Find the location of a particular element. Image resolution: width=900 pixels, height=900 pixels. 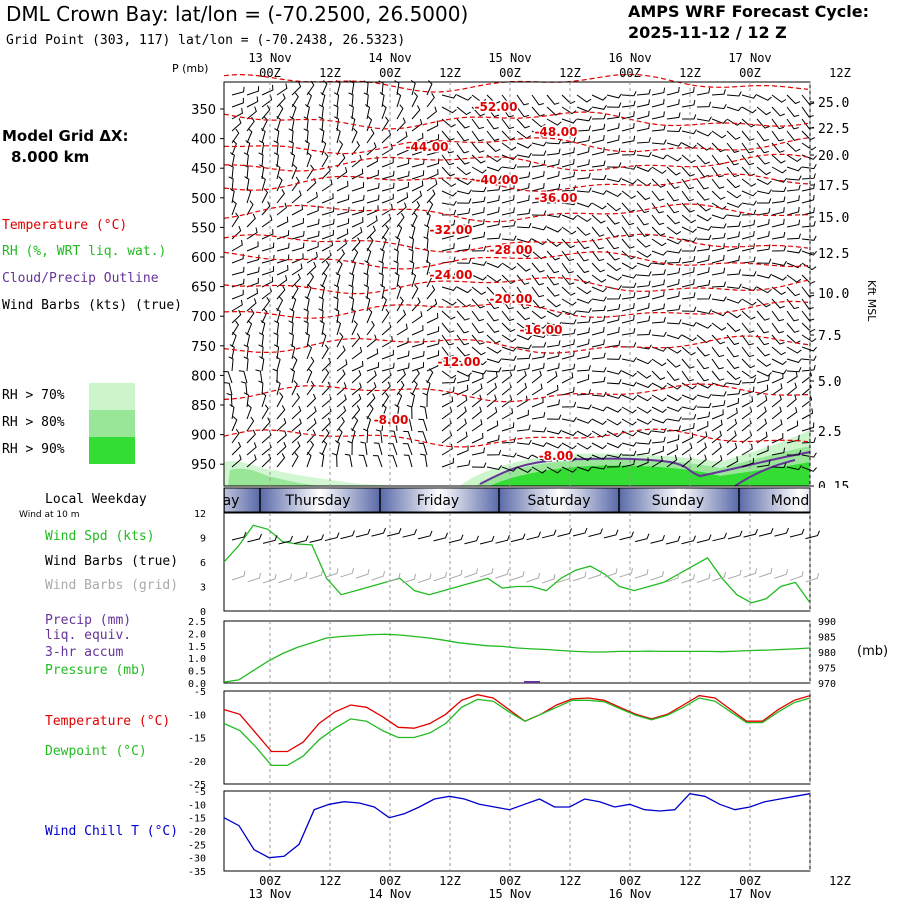

grid-wind-barb is located at coordinates (564, 578).